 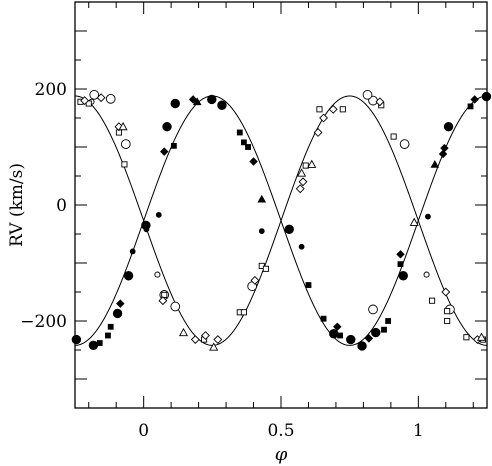 I want to click on x-tick-label: 0, so click(x=143, y=431).